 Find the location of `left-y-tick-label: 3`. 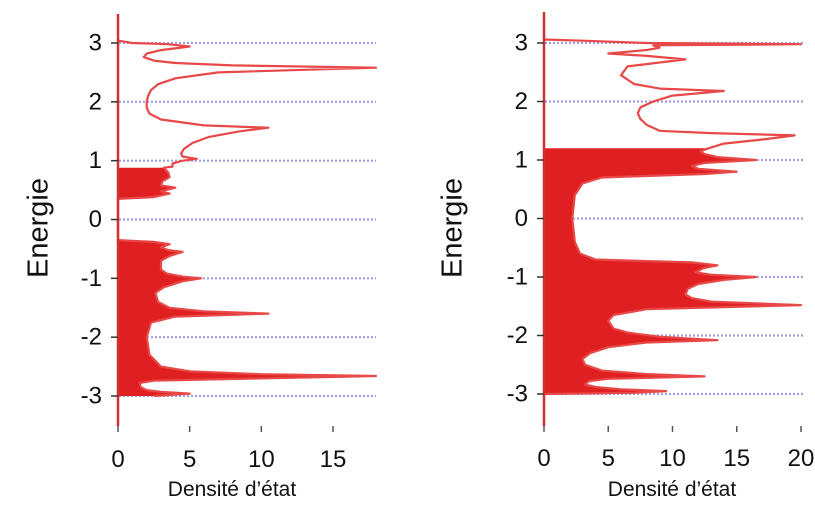

left-y-tick-label: 3 is located at coordinates (95, 43).